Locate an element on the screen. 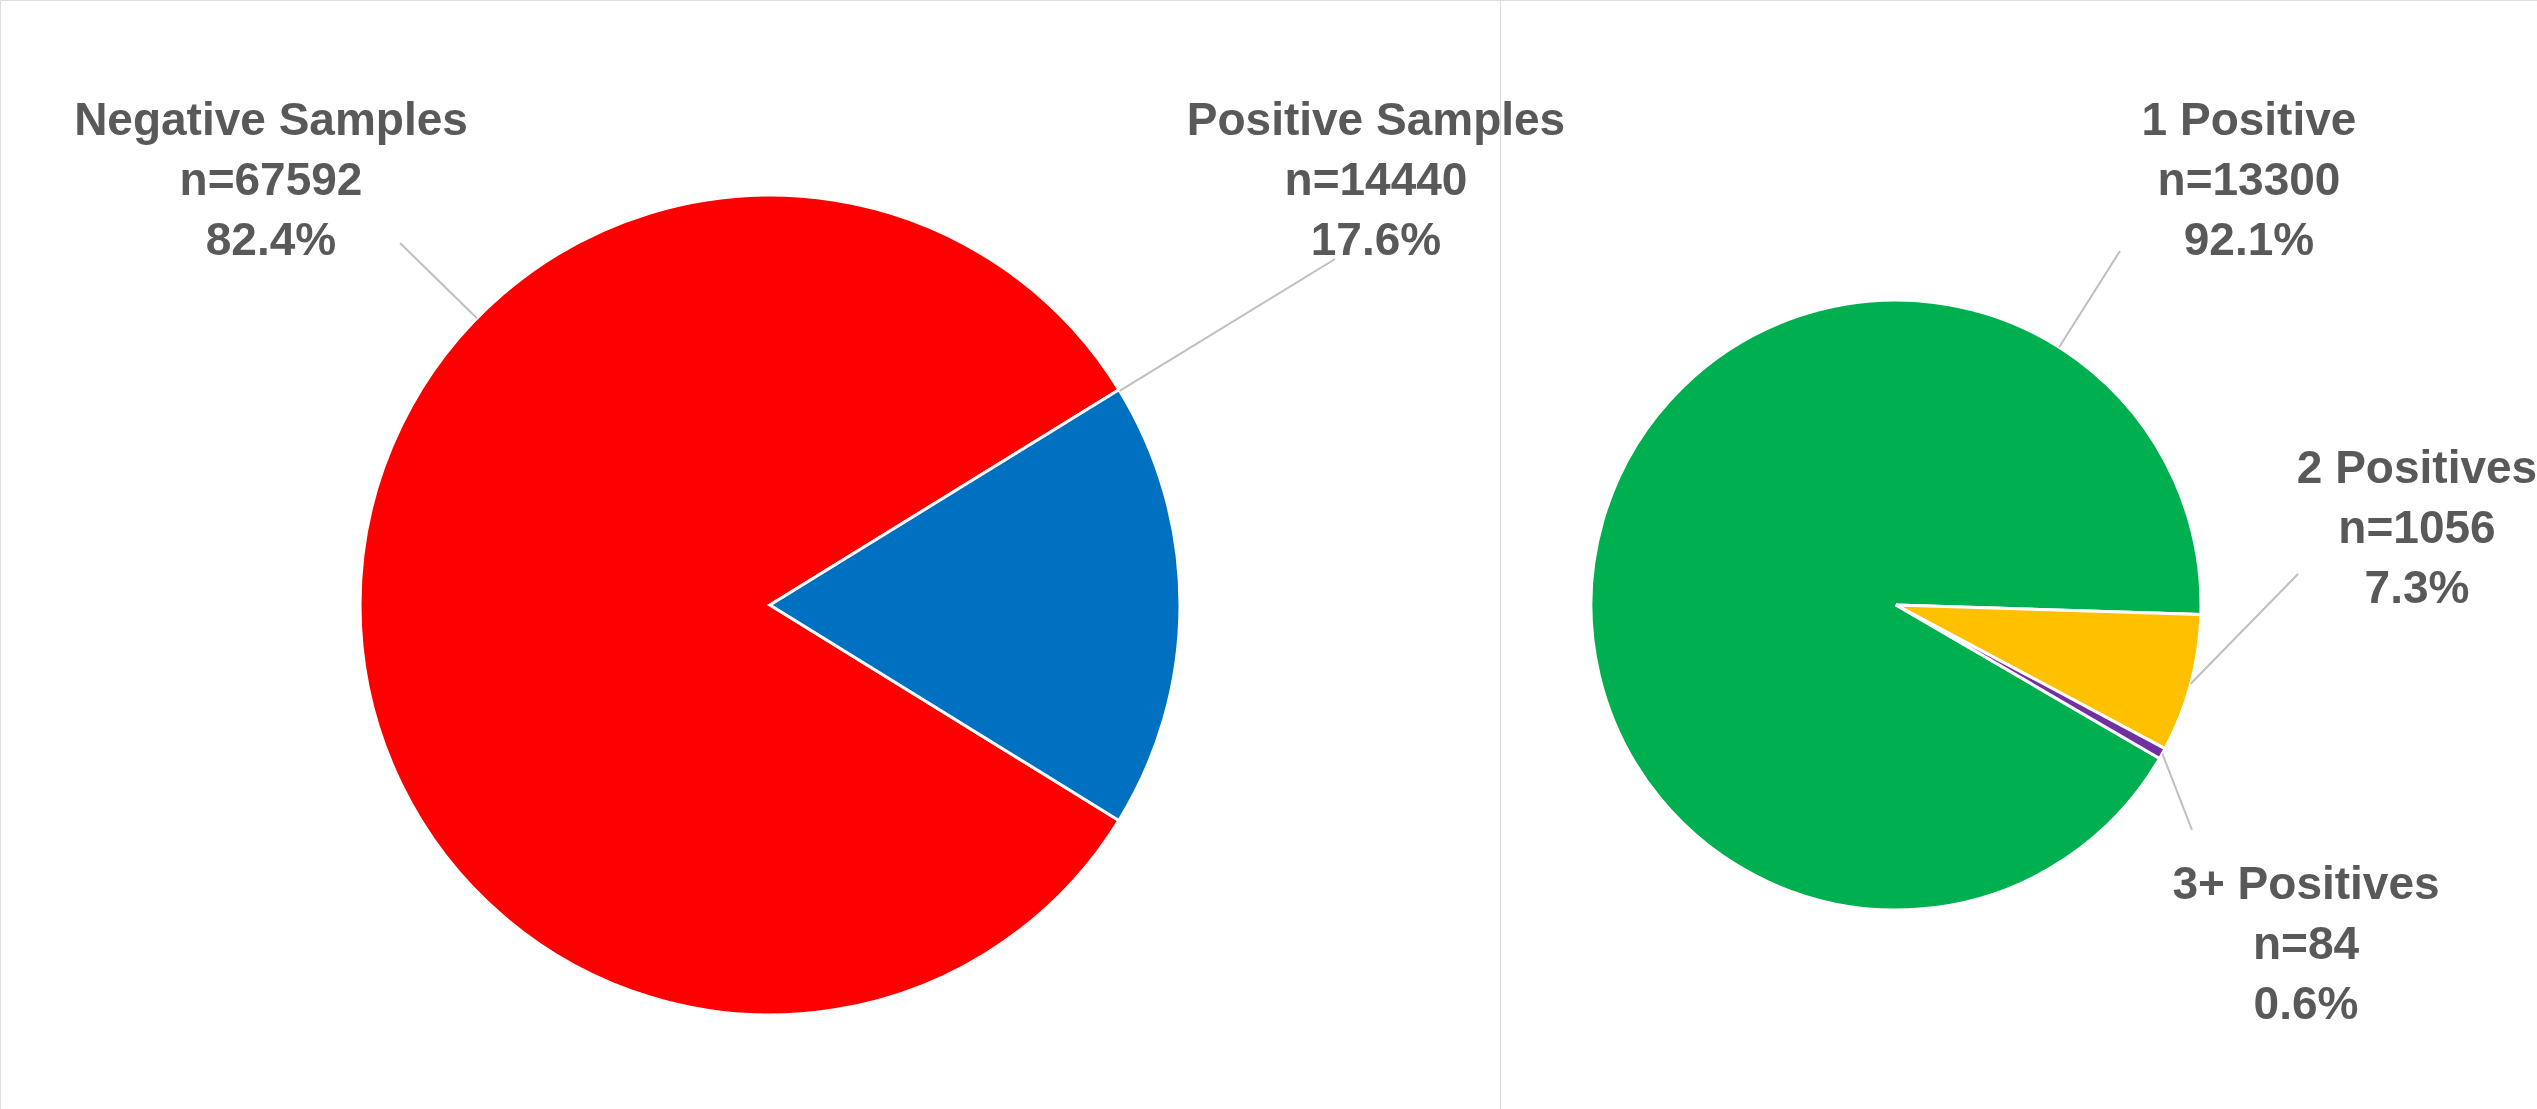 This screenshot has height=1109, width=2537. slice-label: 2 Positives is located at coordinates (2416, 467).